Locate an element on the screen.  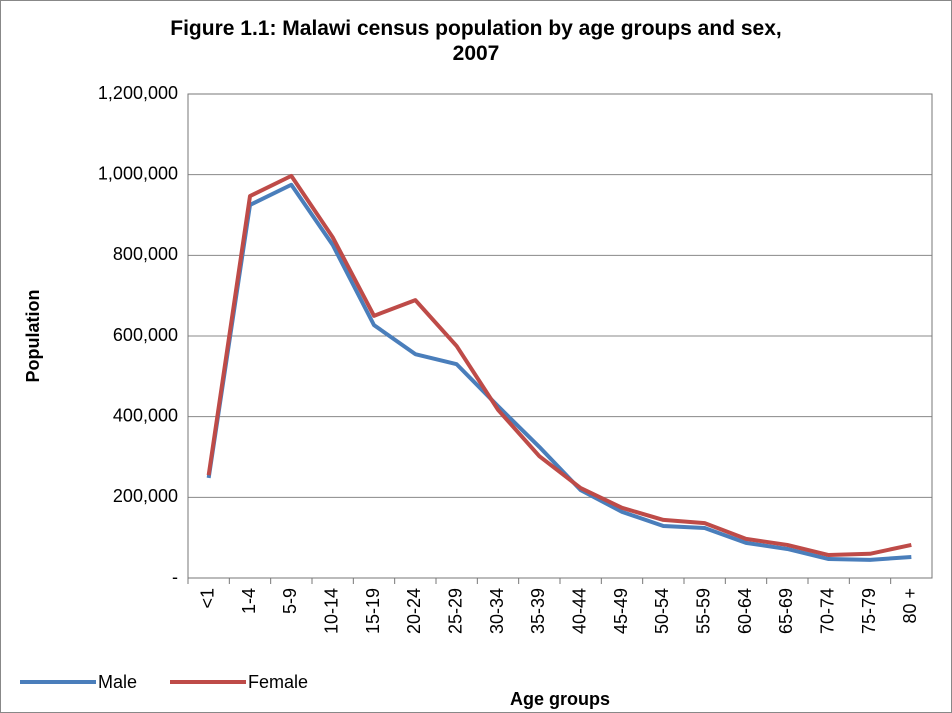
x-tick-label: 1-4 is located at coordinates (249, 601).